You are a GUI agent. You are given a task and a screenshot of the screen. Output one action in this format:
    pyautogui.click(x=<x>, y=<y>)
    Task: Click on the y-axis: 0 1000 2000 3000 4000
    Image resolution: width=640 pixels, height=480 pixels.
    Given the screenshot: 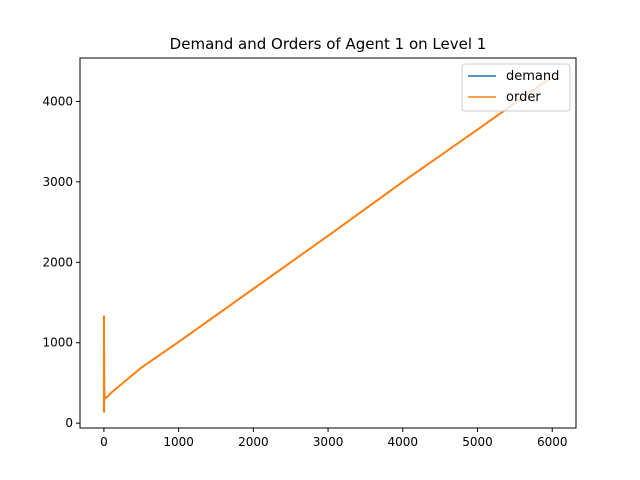 What is the action you would take?
    pyautogui.click(x=61, y=262)
    